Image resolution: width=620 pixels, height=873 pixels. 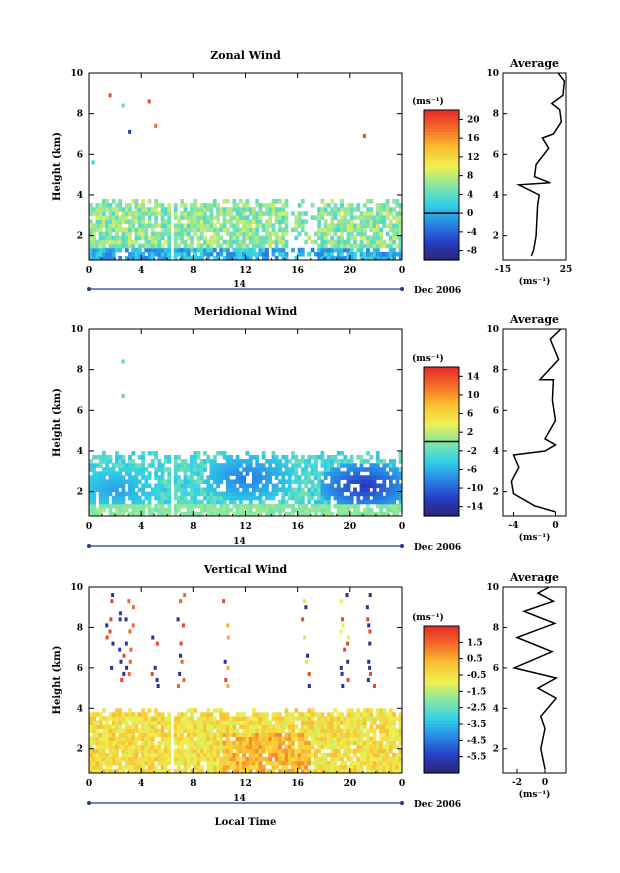 I want to click on average-title: Average, so click(x=534, y=63).